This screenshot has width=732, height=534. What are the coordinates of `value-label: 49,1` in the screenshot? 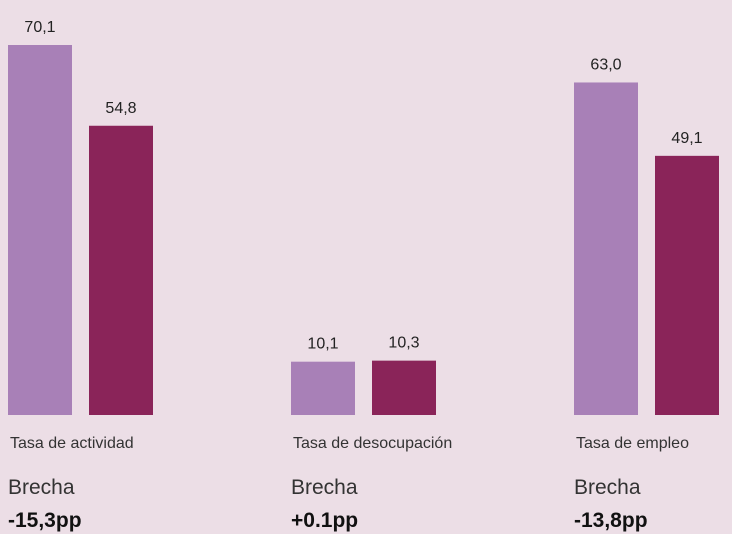 It's located at (686, 138).